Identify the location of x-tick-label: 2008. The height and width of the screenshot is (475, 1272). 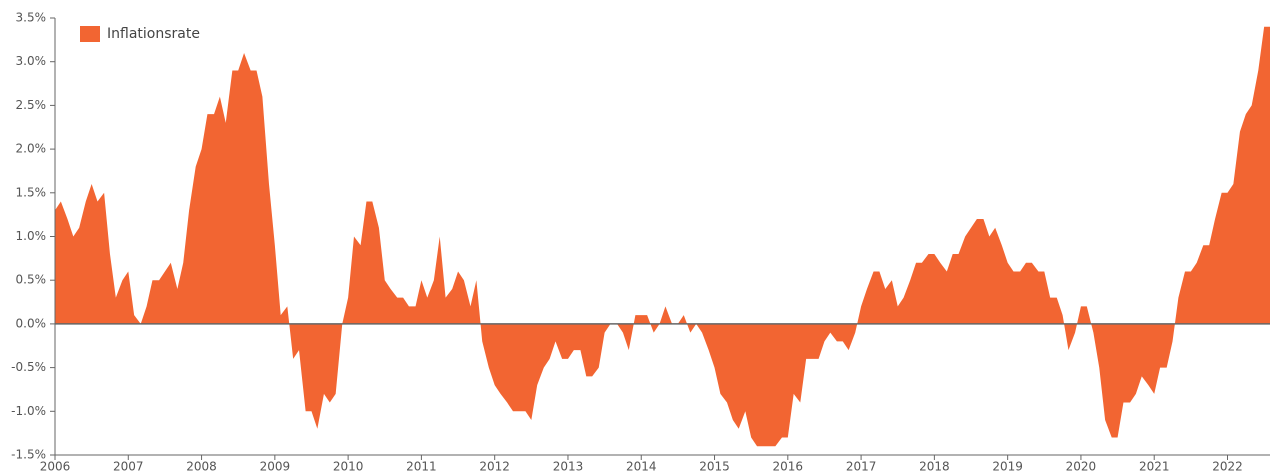
(201, 467).